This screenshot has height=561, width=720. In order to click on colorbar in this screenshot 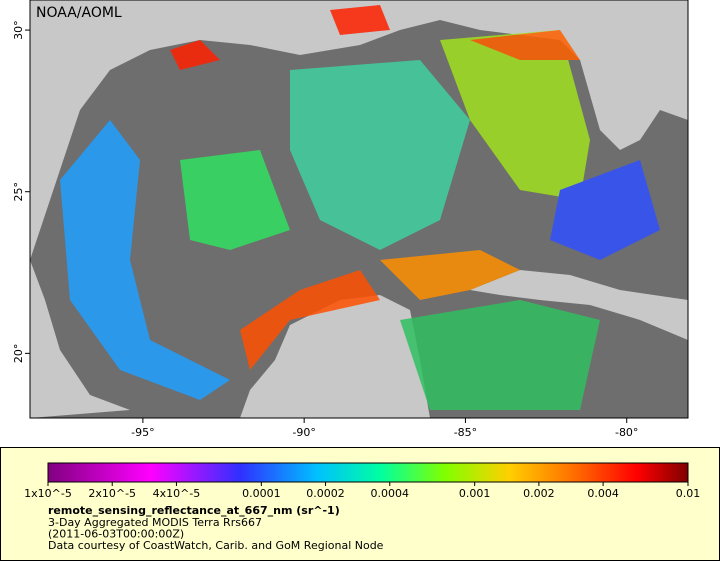, I will do `click(368, 472)`.